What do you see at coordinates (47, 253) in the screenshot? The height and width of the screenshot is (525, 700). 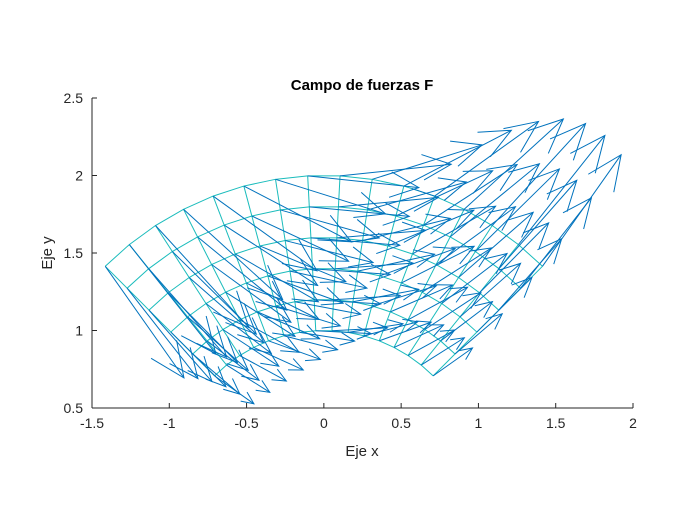 I see `y-axis-label: Eje y` at bounding box center [47, 253].